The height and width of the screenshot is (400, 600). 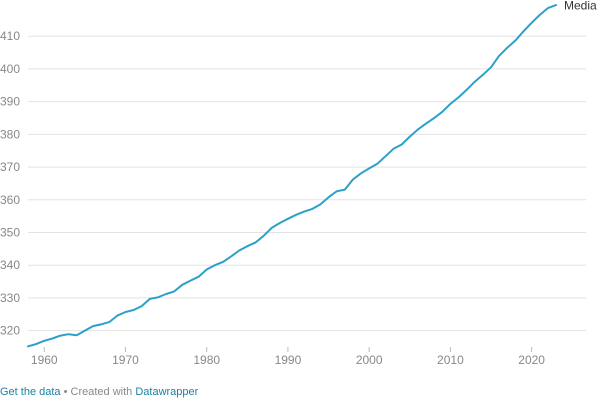 What do you see at coordinates (531, 360) in the screenshot?
I see `x-tick-label-2020: 2020` at bounding box center [531, 360].